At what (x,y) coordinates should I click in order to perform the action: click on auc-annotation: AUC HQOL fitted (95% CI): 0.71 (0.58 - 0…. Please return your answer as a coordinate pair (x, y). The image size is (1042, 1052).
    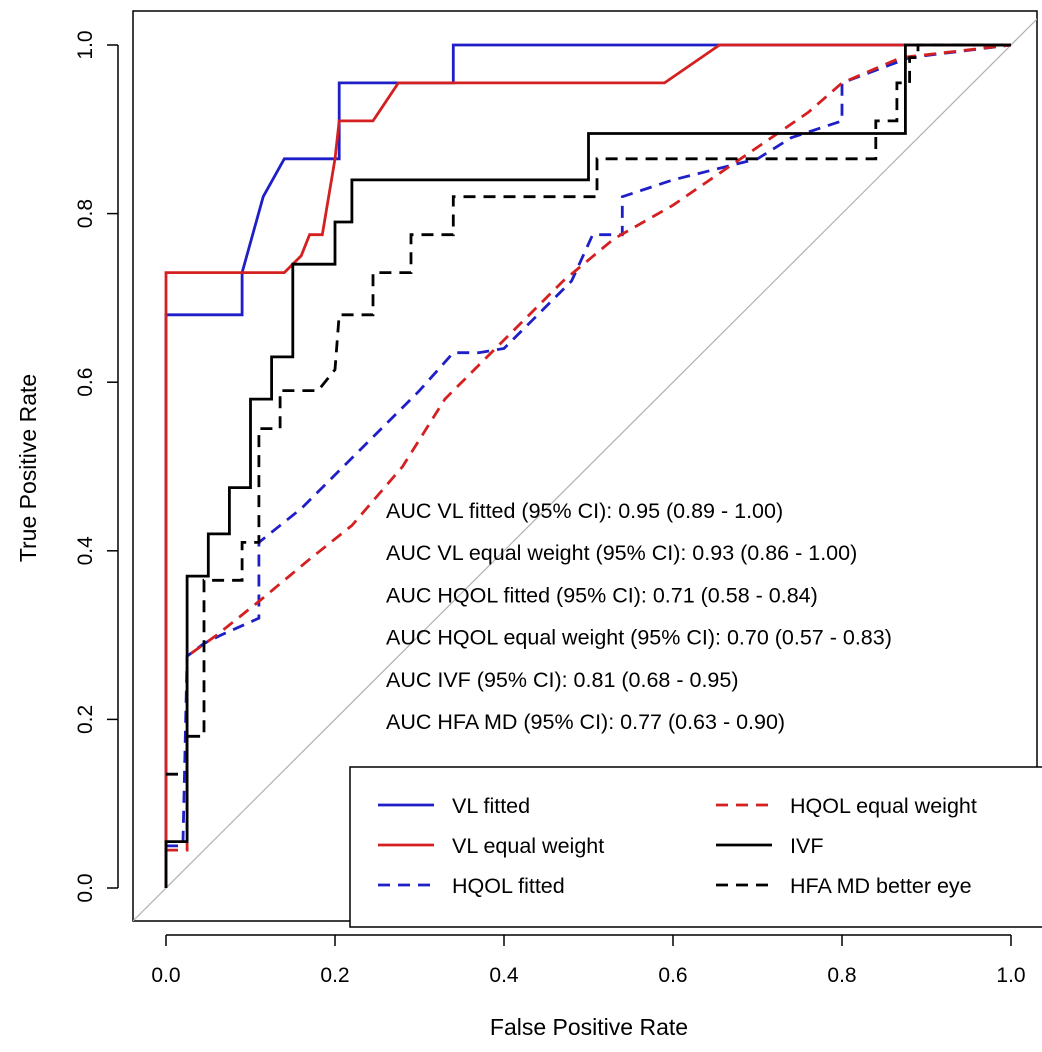
    Looking at the image, I should click on (602, 595).